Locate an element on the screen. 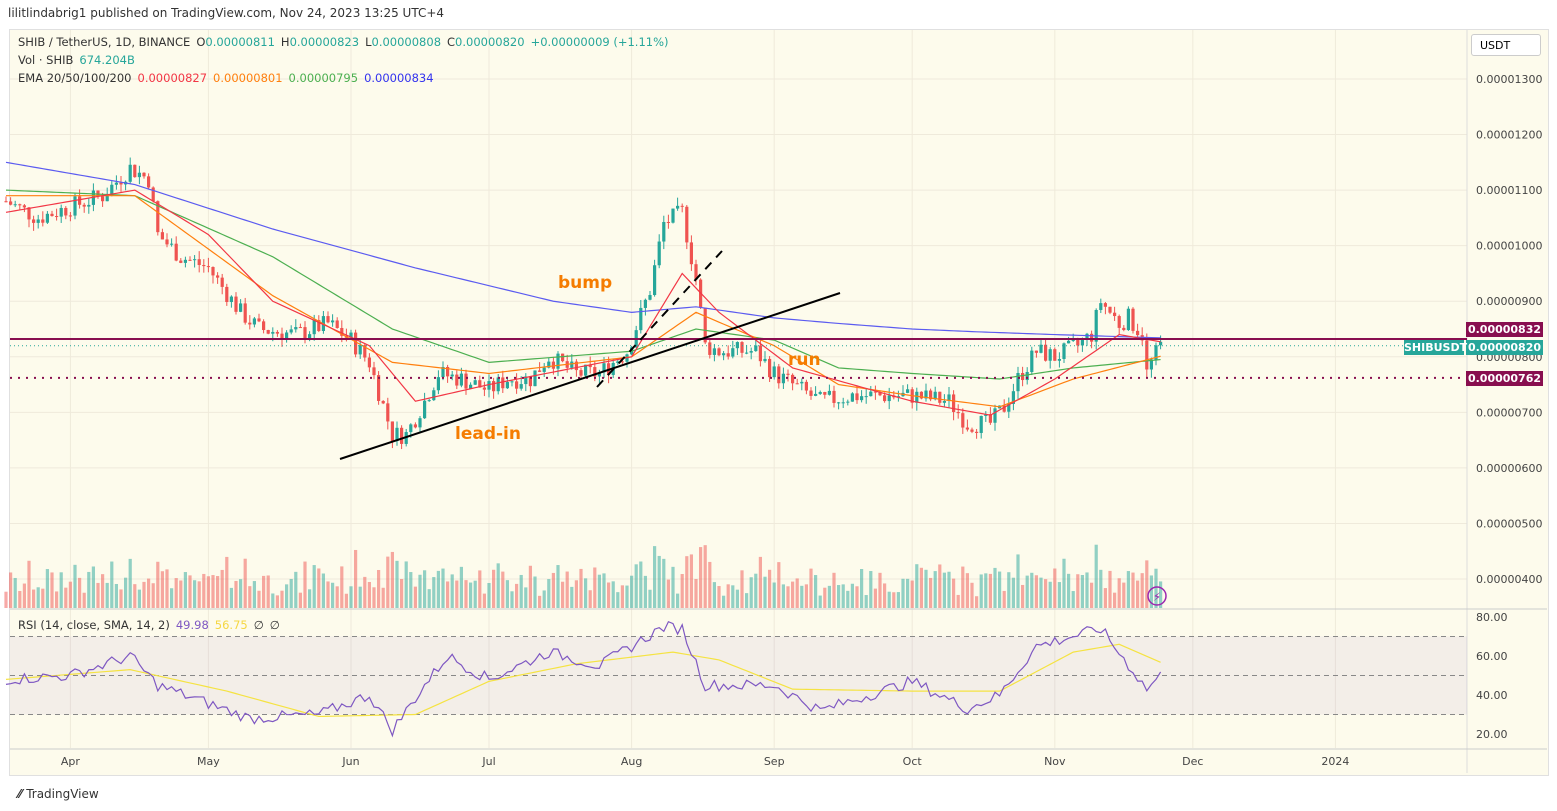 Image resolution: width=1557 pixels, height=811 pixels. annotation-lead-in: lead-in is located at coordinates (488, 434).